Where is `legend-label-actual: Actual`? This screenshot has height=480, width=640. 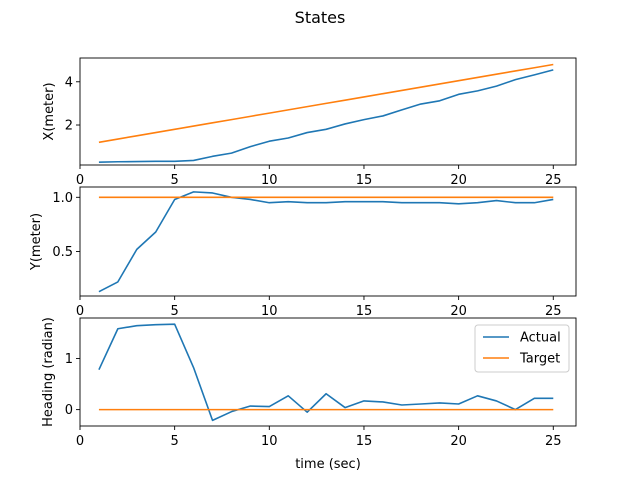 legend-label-actual: Actual is located at coordinates (540, 338).